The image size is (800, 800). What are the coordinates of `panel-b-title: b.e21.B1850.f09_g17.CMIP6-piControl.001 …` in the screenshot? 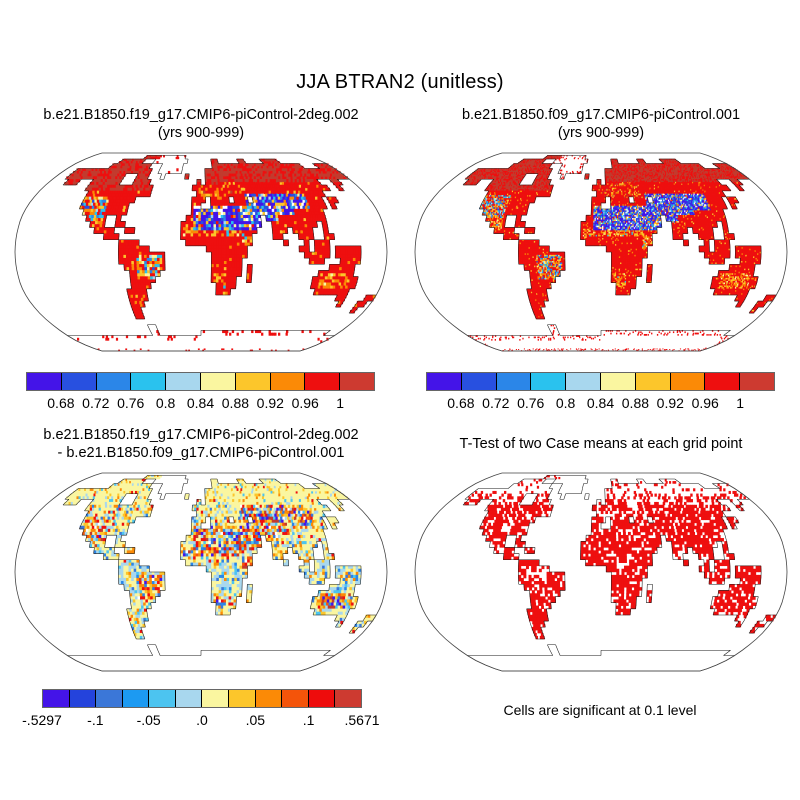 It's located at (600, 124).